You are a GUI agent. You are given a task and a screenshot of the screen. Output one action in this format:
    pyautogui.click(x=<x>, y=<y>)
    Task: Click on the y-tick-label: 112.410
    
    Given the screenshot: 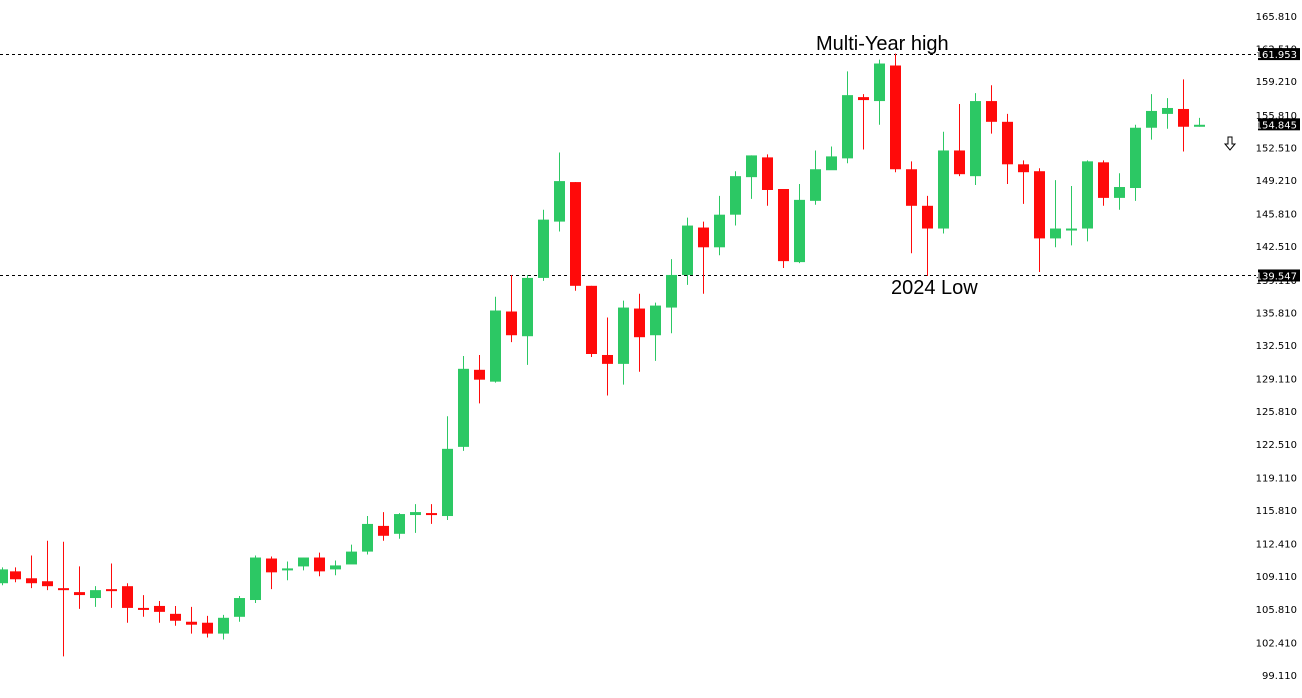 What is the action you would take?
    pyautogui.click(x=1276, y=545)
    